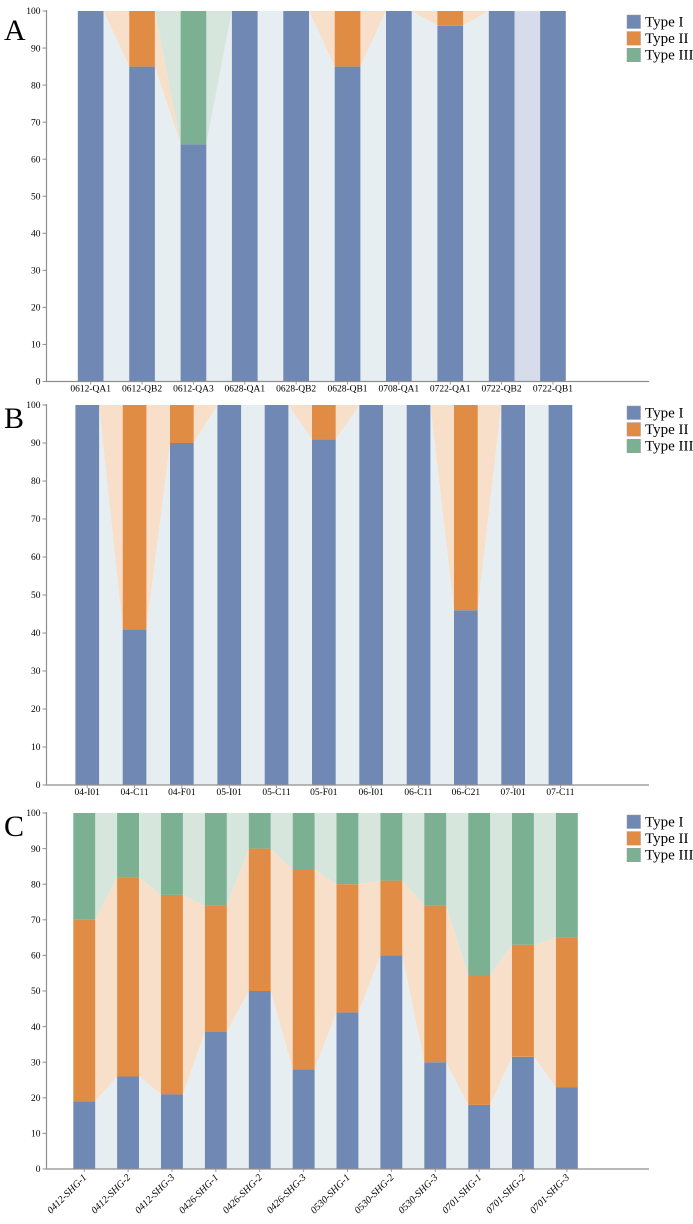 This screenshot has width=693, height=1224. What do you see at coordinates (90, 390) in the screenshot?
I see `x-tick-label: 0612-QA1` at bounding box center [90, 390].